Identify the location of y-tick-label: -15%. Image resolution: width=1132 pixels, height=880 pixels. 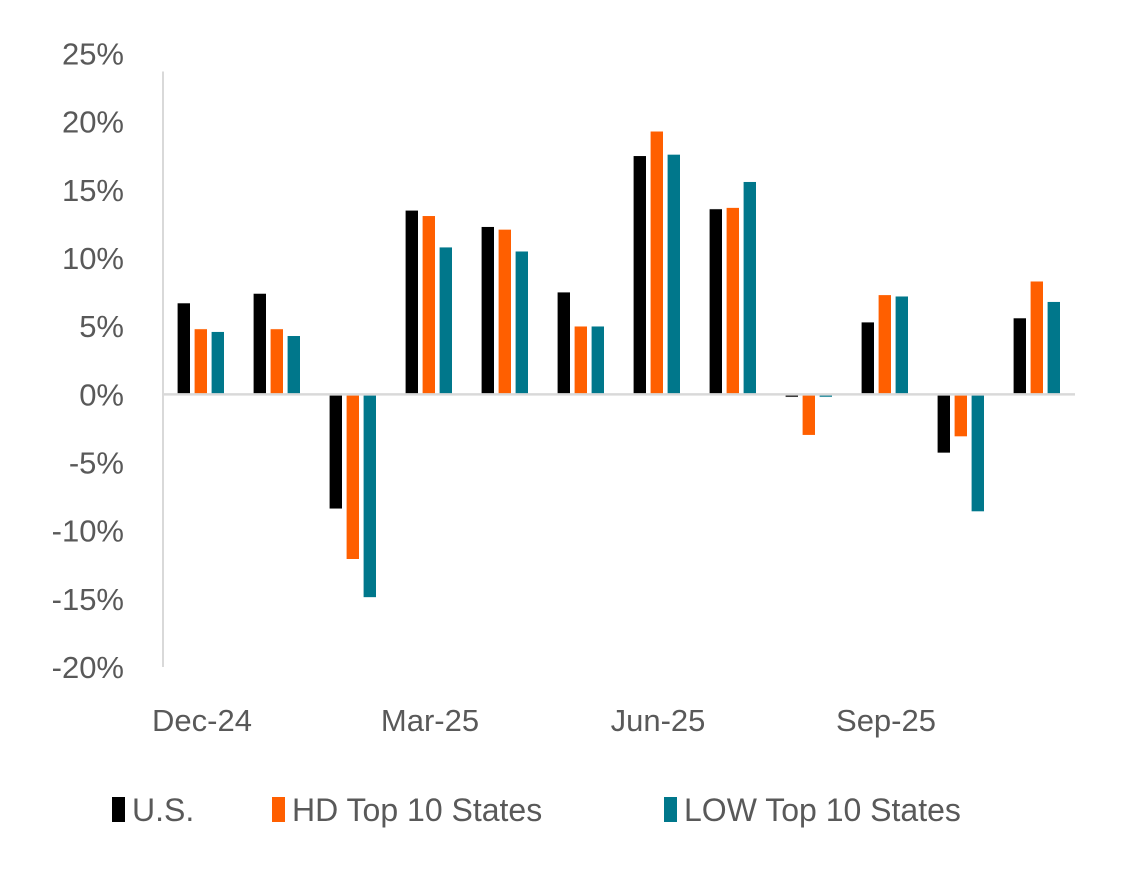
(88, 599).